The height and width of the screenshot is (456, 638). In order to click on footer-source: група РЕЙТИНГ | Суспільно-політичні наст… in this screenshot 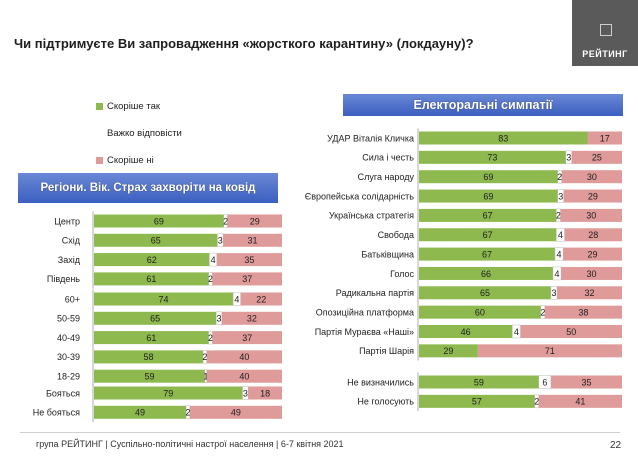, I will do `click(190, 444)`.